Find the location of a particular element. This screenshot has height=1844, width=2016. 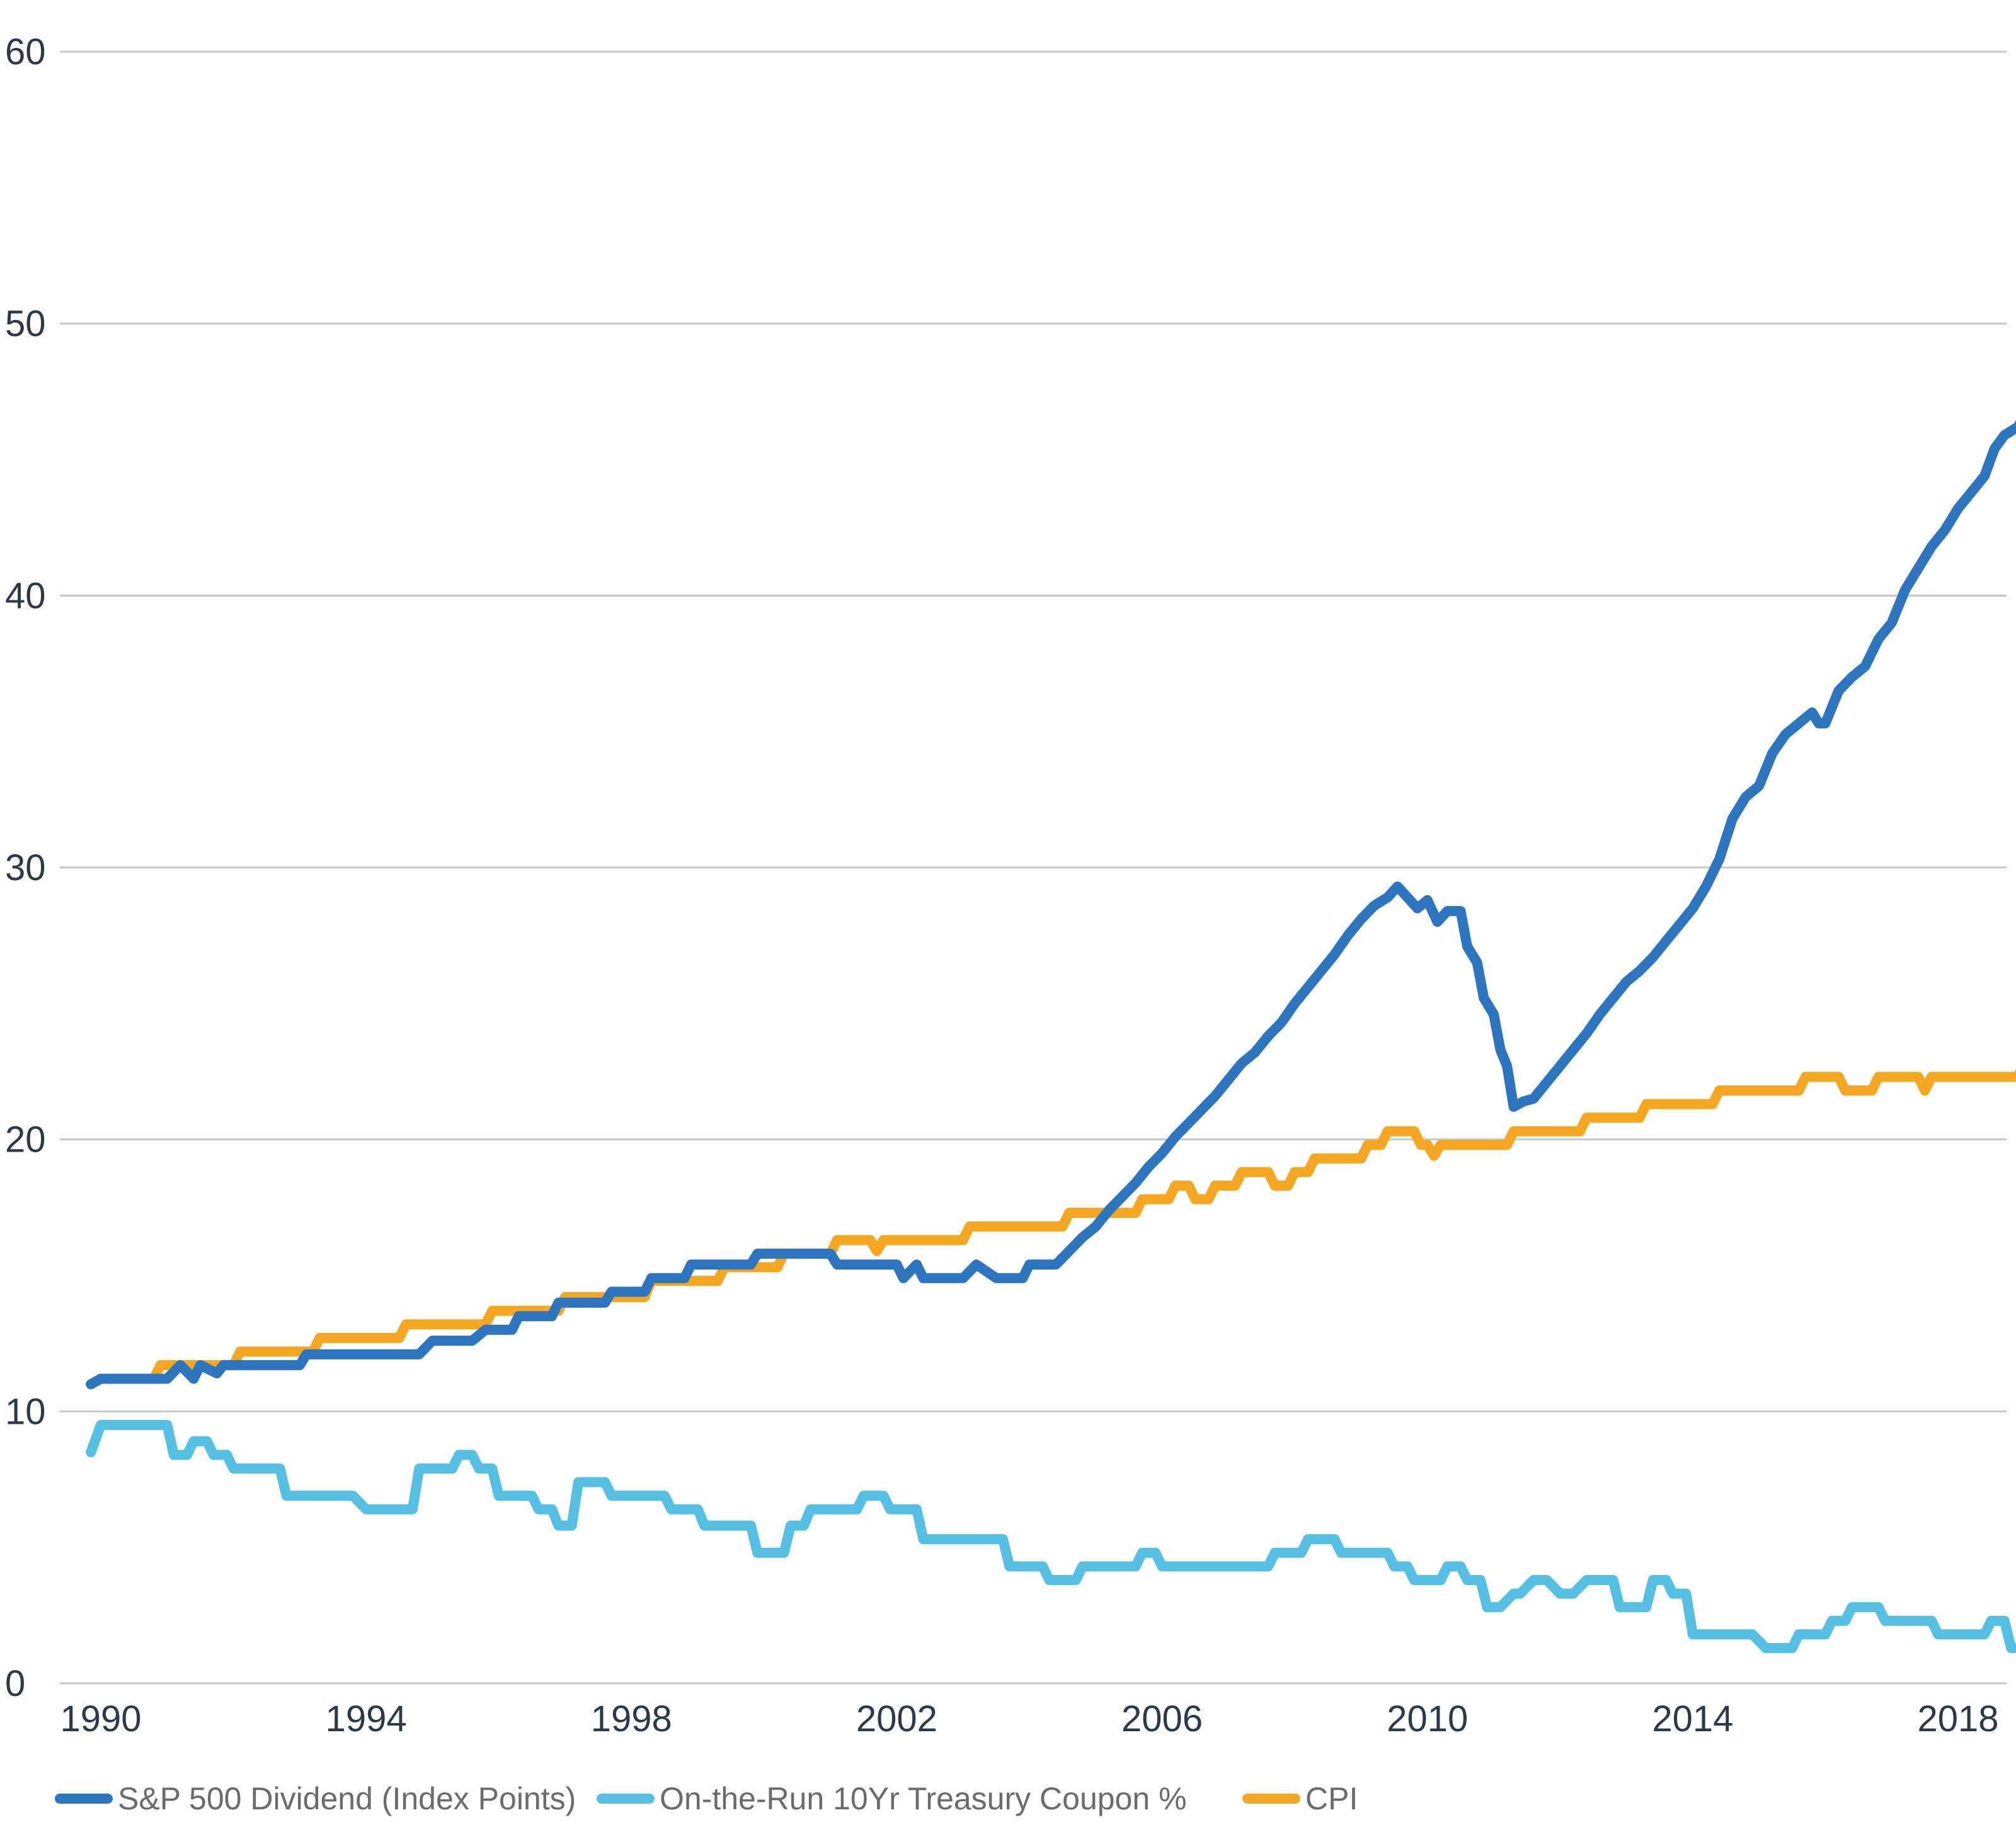

x-tick-label: 1994 is located at coordinates (366, 1718).